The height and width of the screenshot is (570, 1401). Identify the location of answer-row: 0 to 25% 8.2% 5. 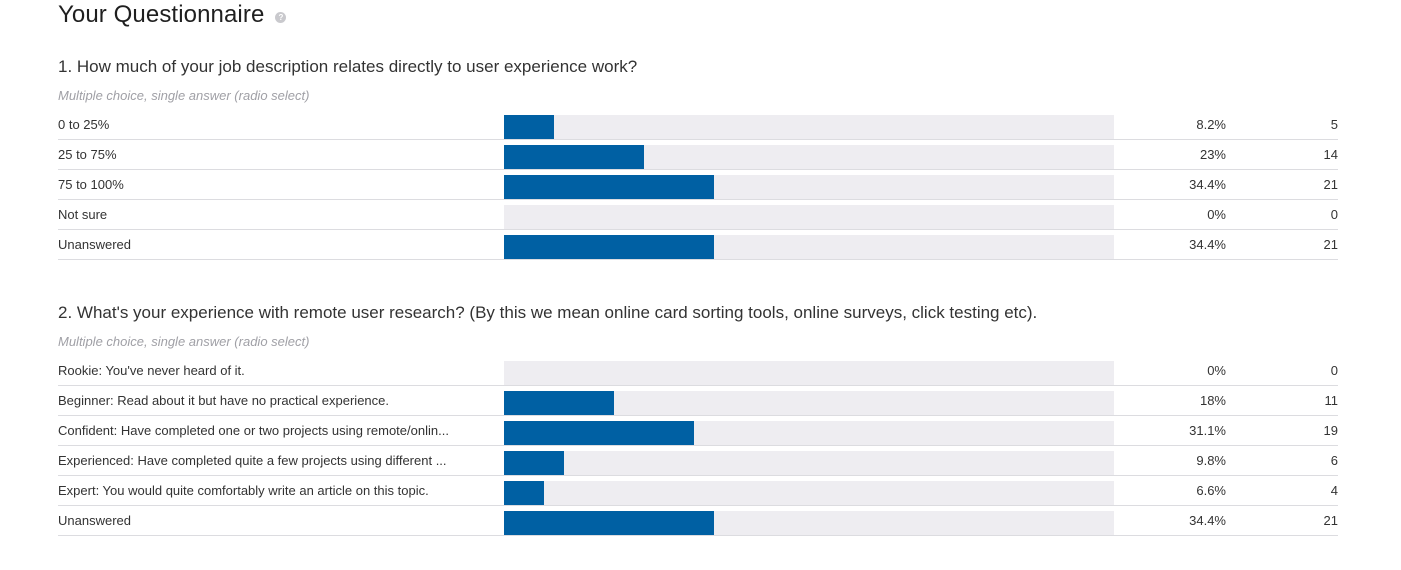
(698, 125).